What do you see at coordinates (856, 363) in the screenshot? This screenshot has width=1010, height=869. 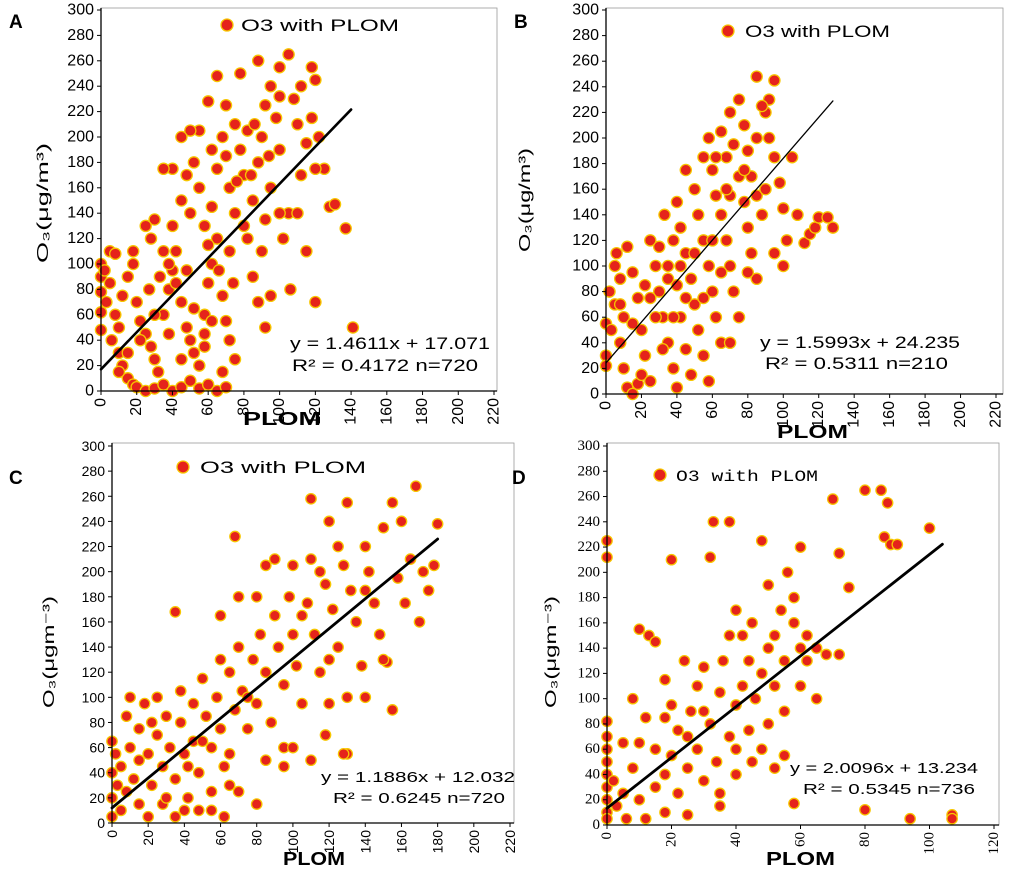 I see `regression-stats-b: R² = 0.5311 n=210` at bounding box center [856, 363].